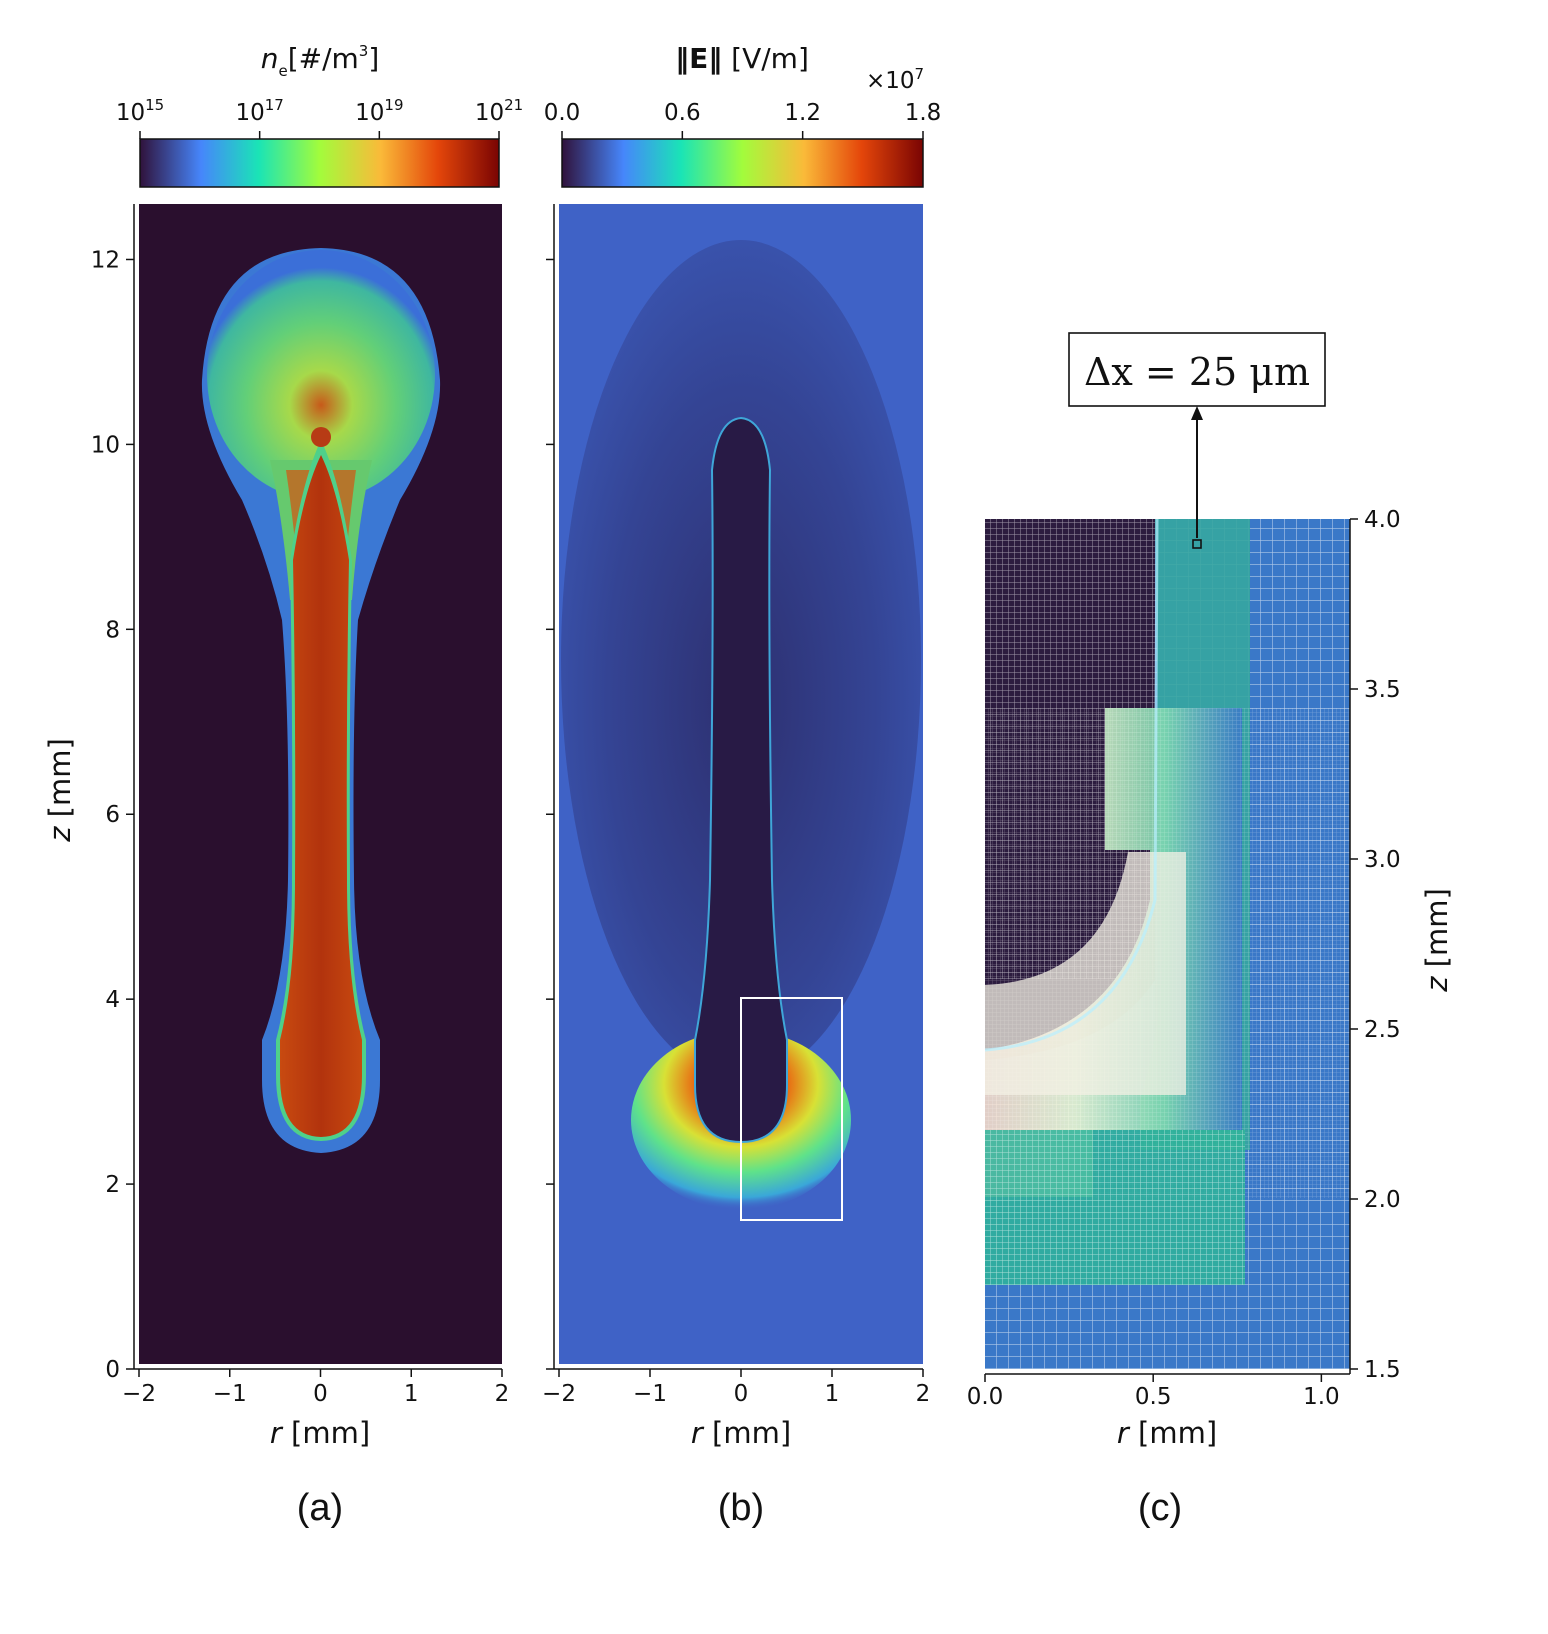 The image size is (1548, 1634). I want to click on colorbar-b-tick-label: 0.0, so click(562, 113).